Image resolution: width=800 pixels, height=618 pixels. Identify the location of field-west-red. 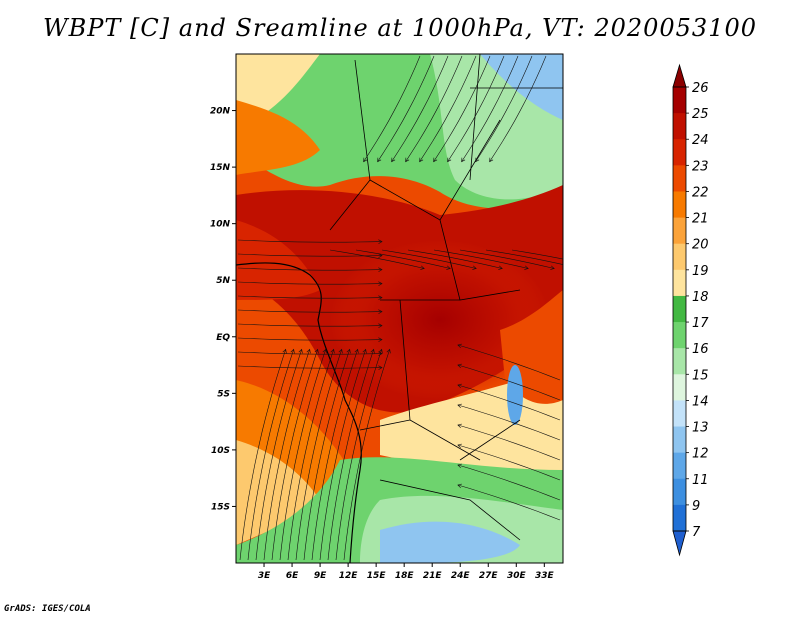
(278, 260).